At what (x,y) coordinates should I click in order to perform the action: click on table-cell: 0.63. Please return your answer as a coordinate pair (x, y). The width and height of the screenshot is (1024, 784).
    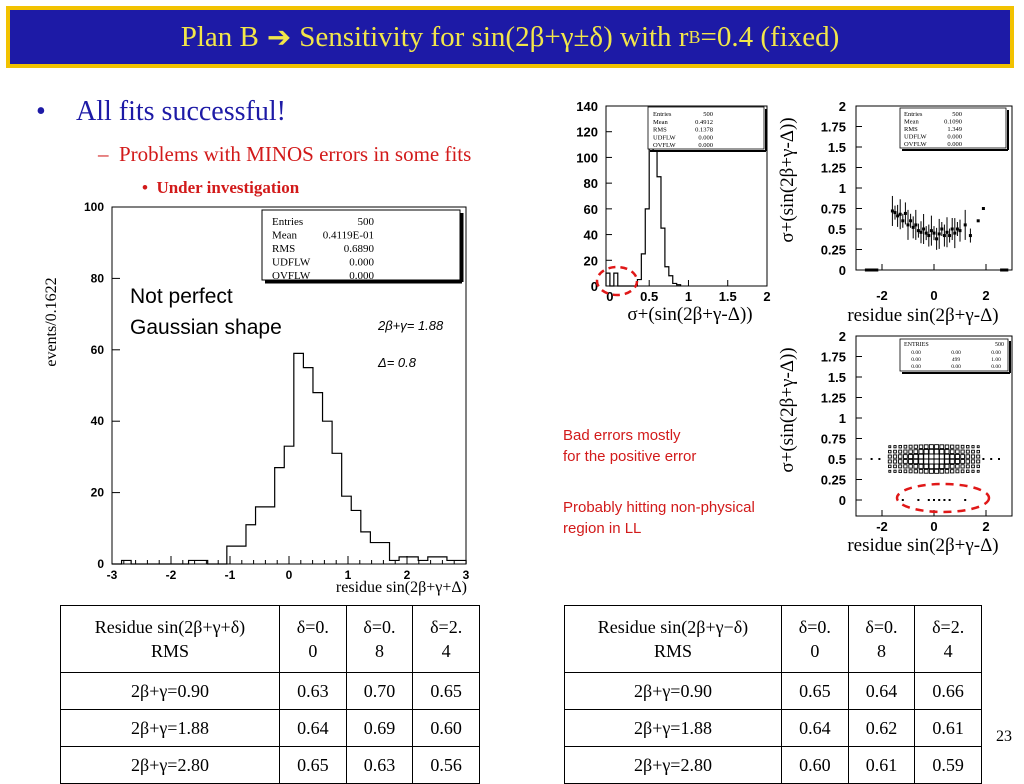
    Looking at the image, I should click on (379, 765).